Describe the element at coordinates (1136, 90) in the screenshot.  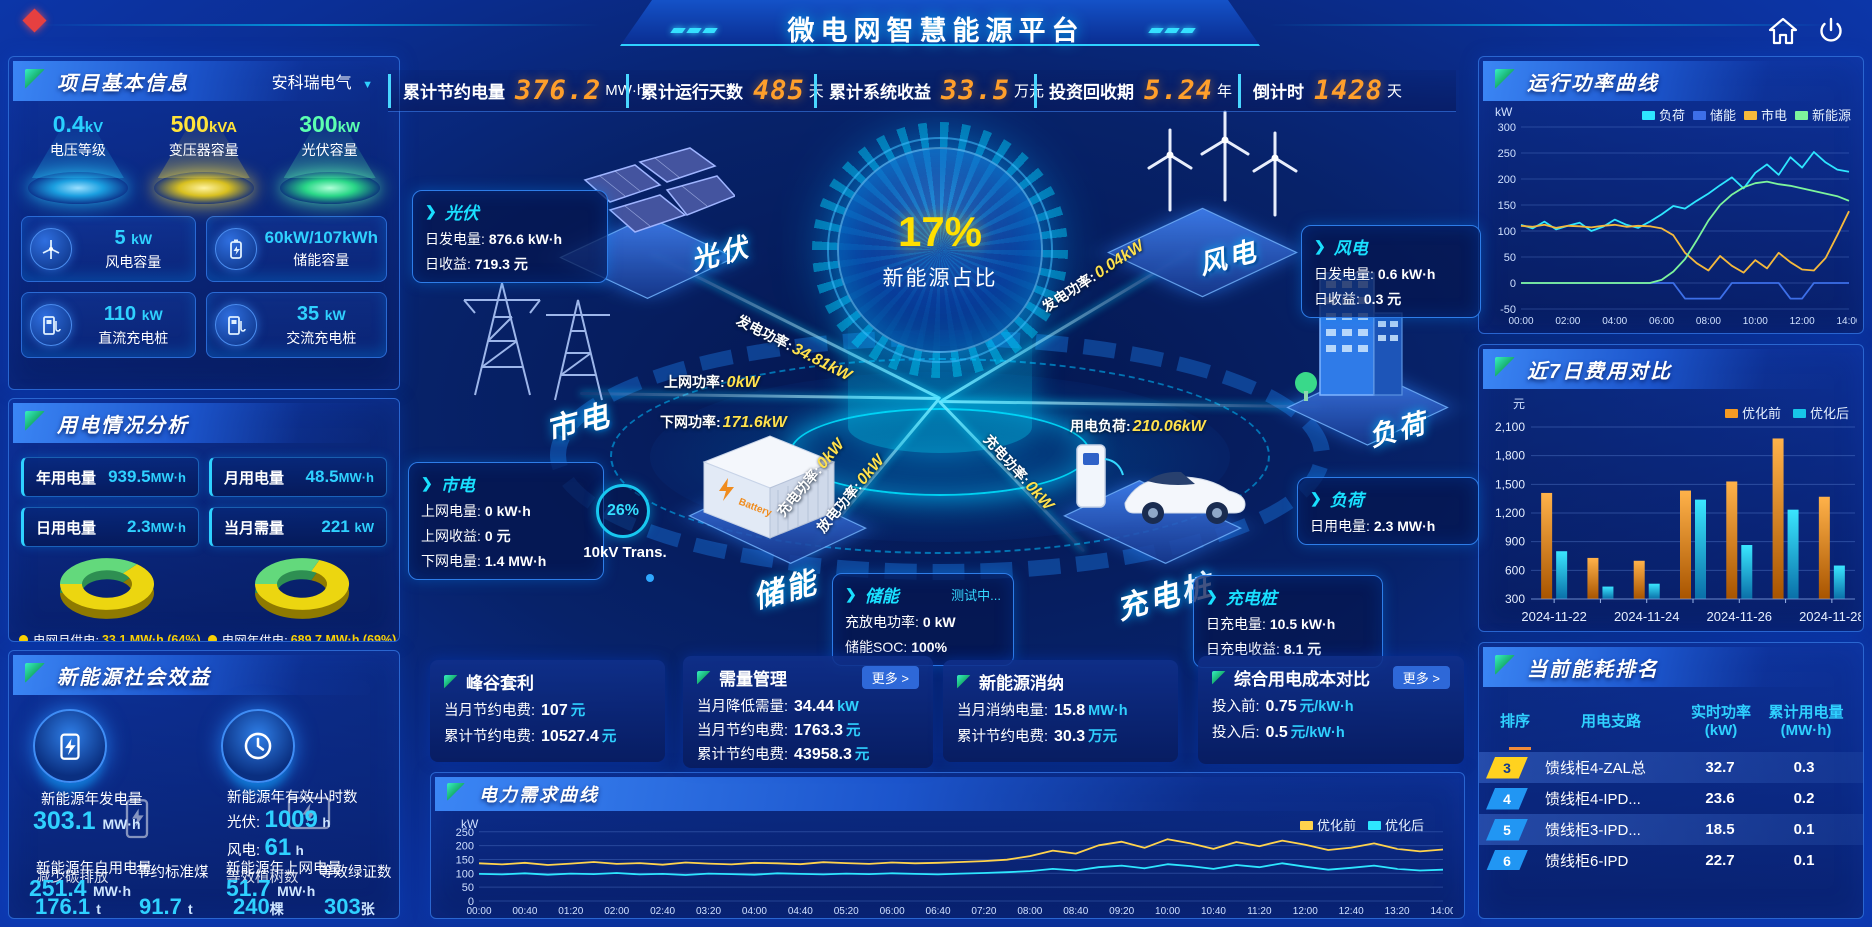
I see `kpi-payback: 投资回收期 5.24 年` at that location.